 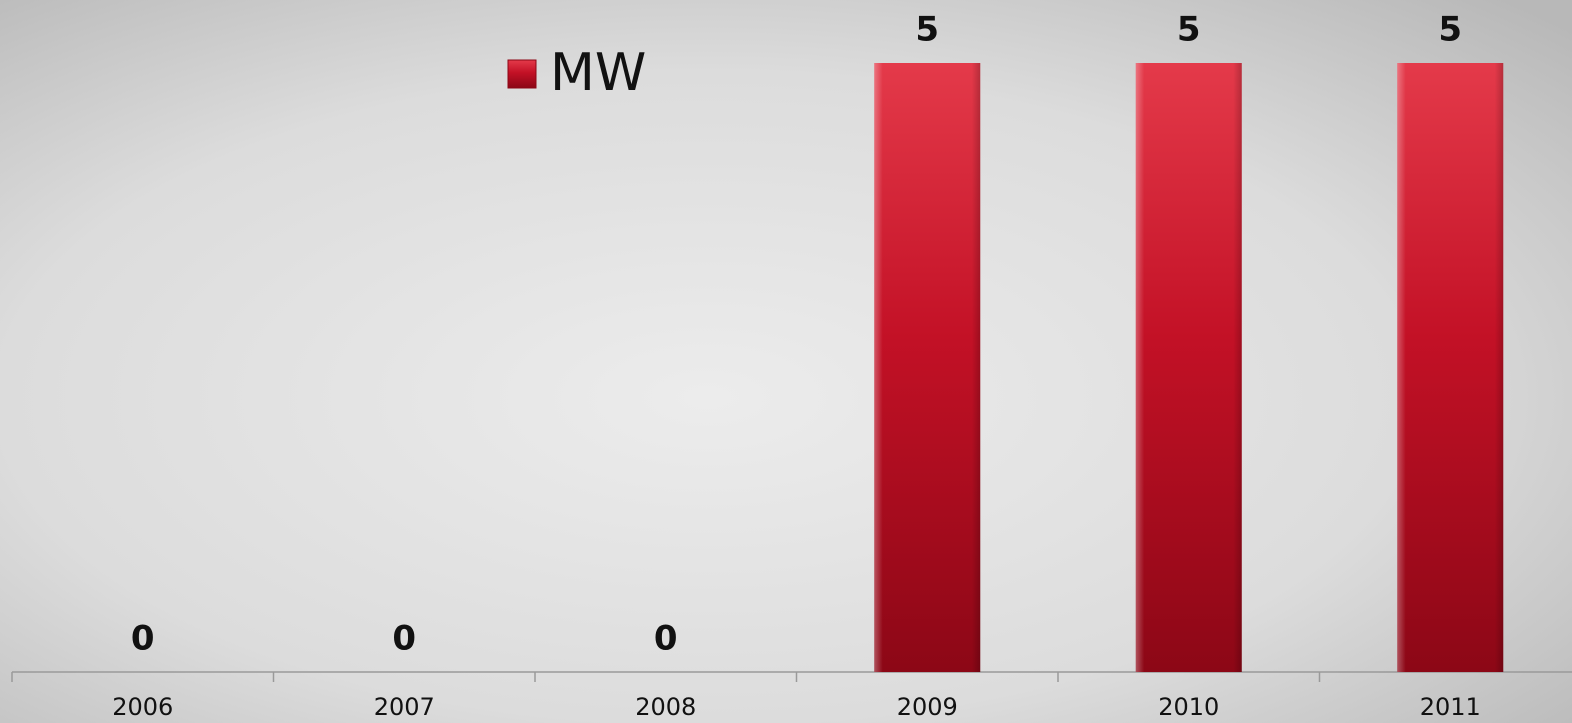 I want to click on x-tick-label: 2011, so click(x=1450, y=707).